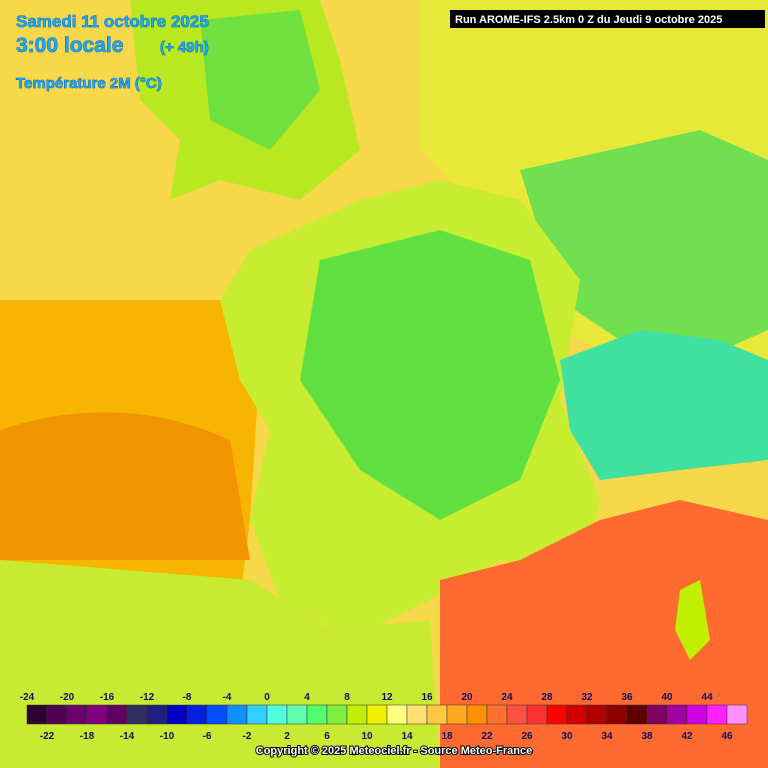 The image size is (768, 768). Describe the element at coordinates (47, 736) in the screenshot. I see `legend-label: -22` at that location.